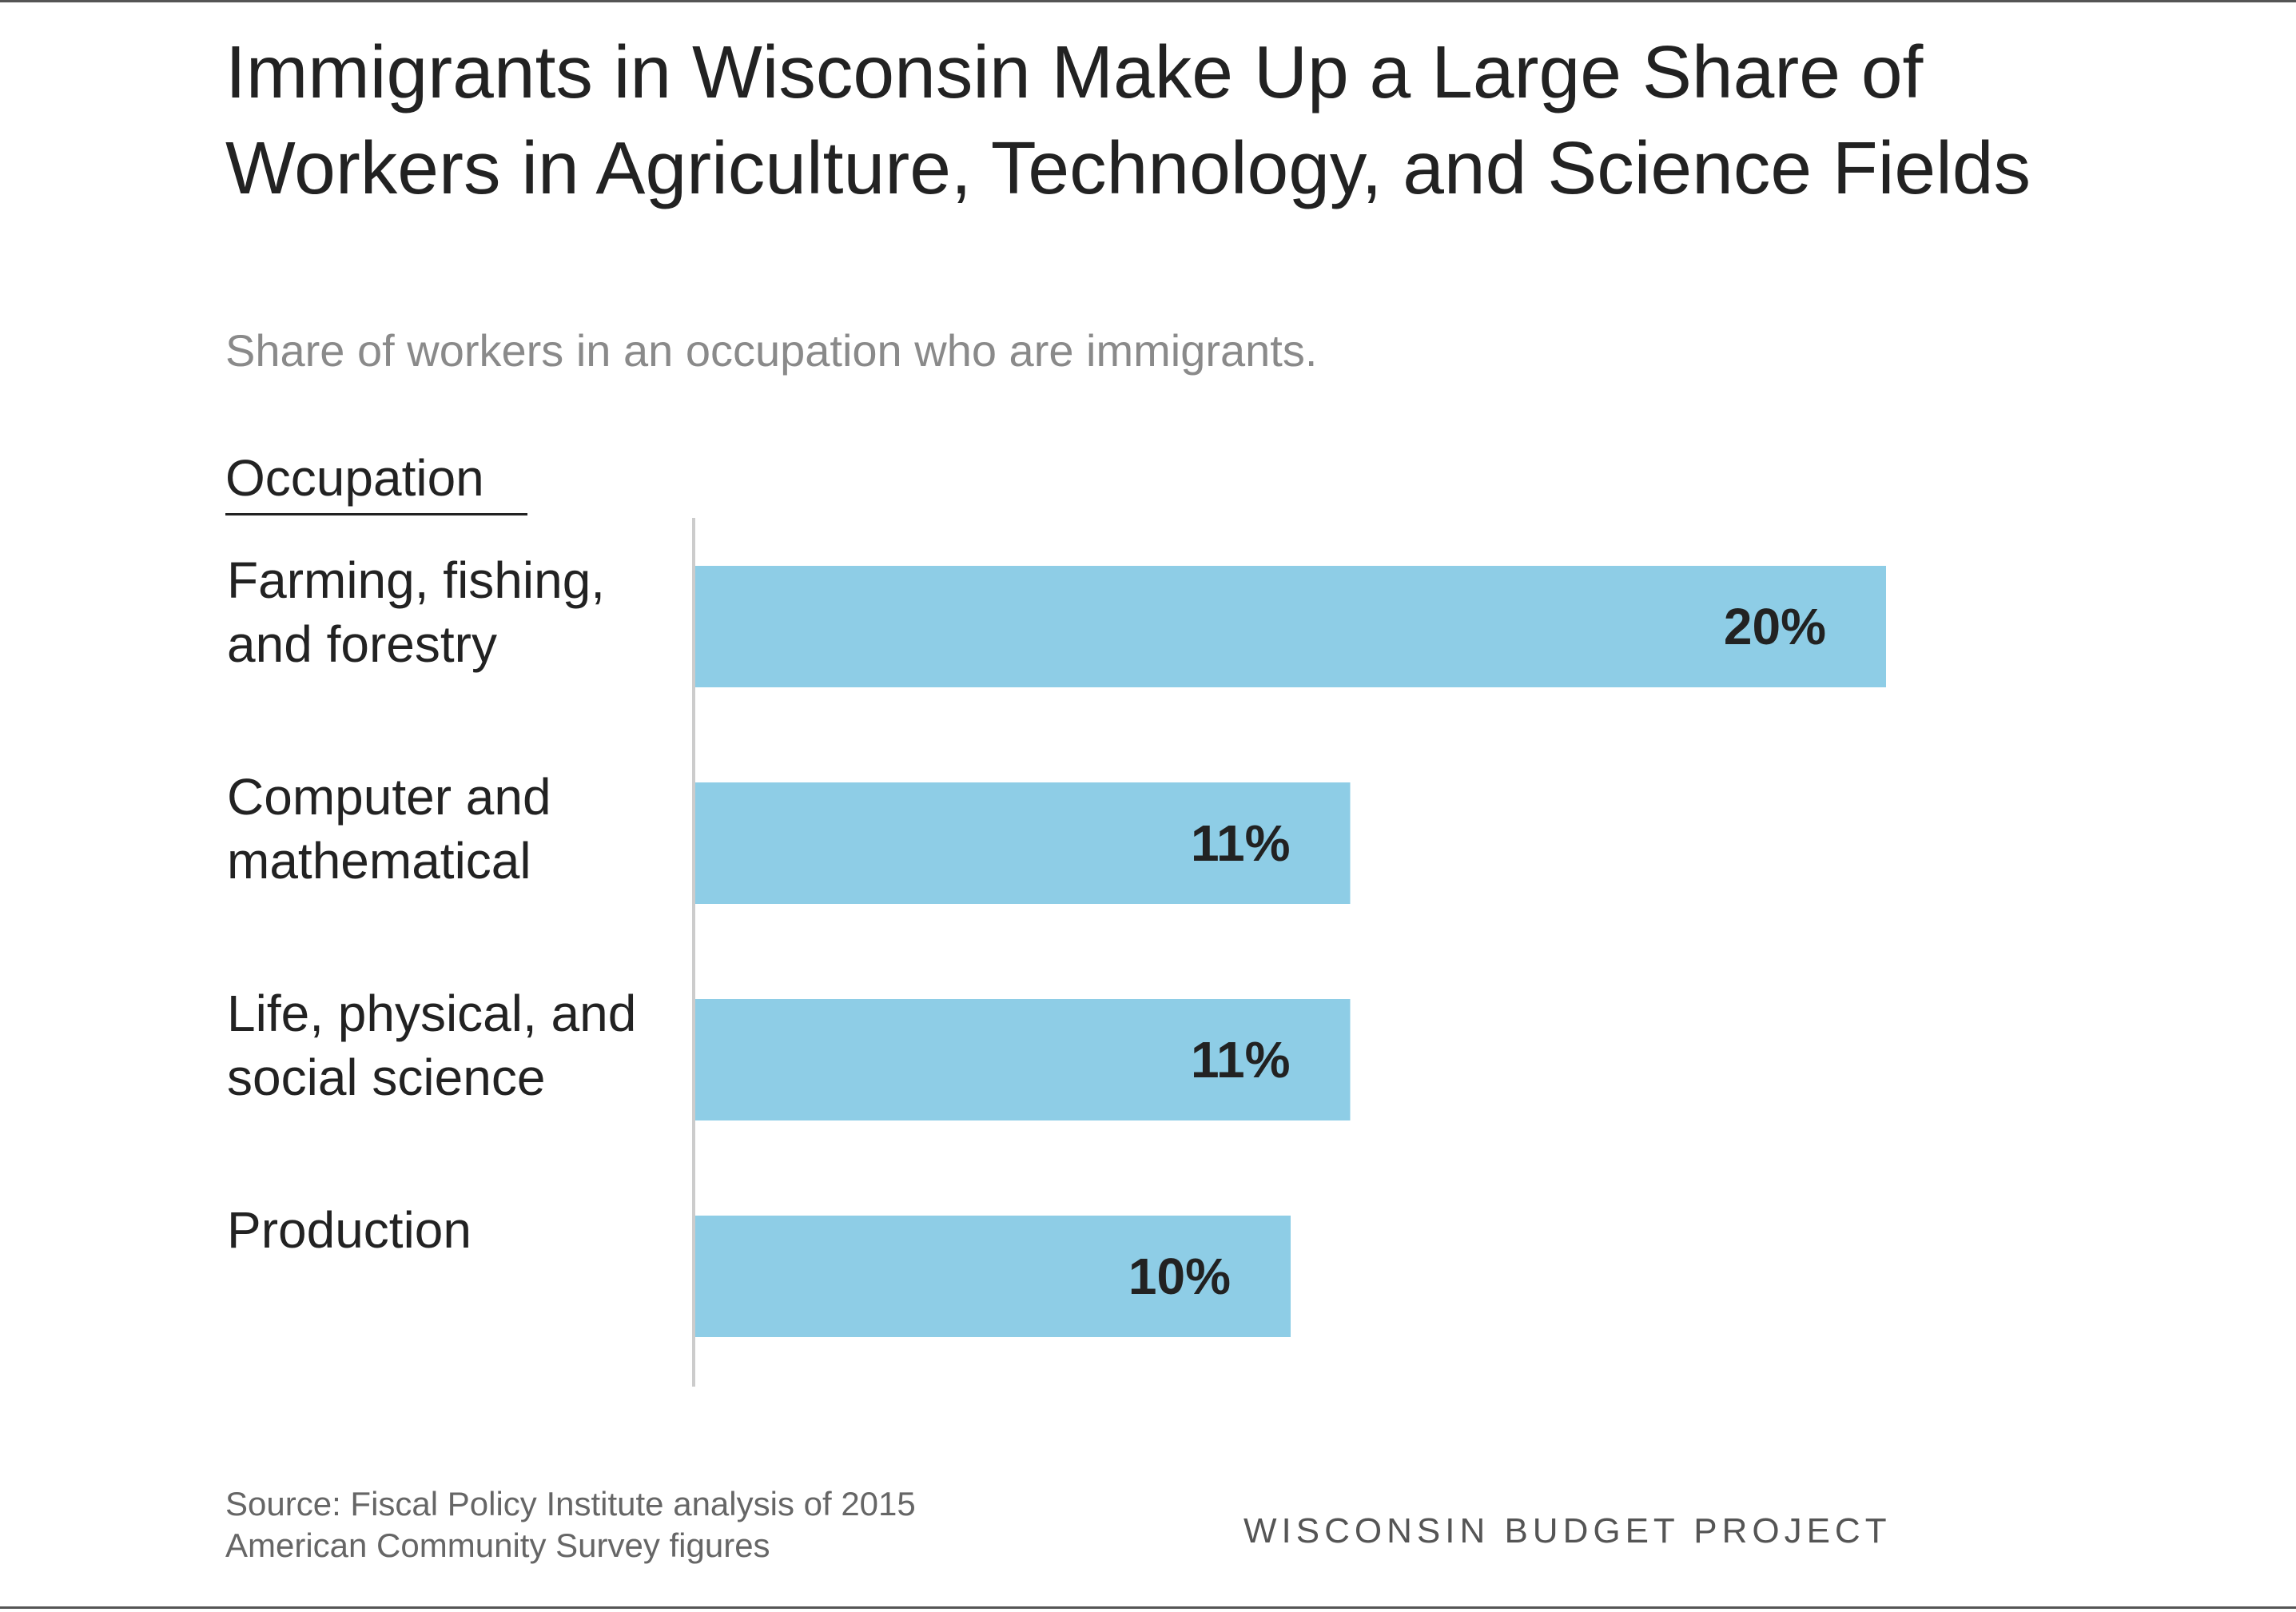 This screenshot has width=2296, height=1612. What do you see at coordinates (389, 797) in the screenshot?
I see `category-label-line: Computer and` at bounding box center [389, 797].